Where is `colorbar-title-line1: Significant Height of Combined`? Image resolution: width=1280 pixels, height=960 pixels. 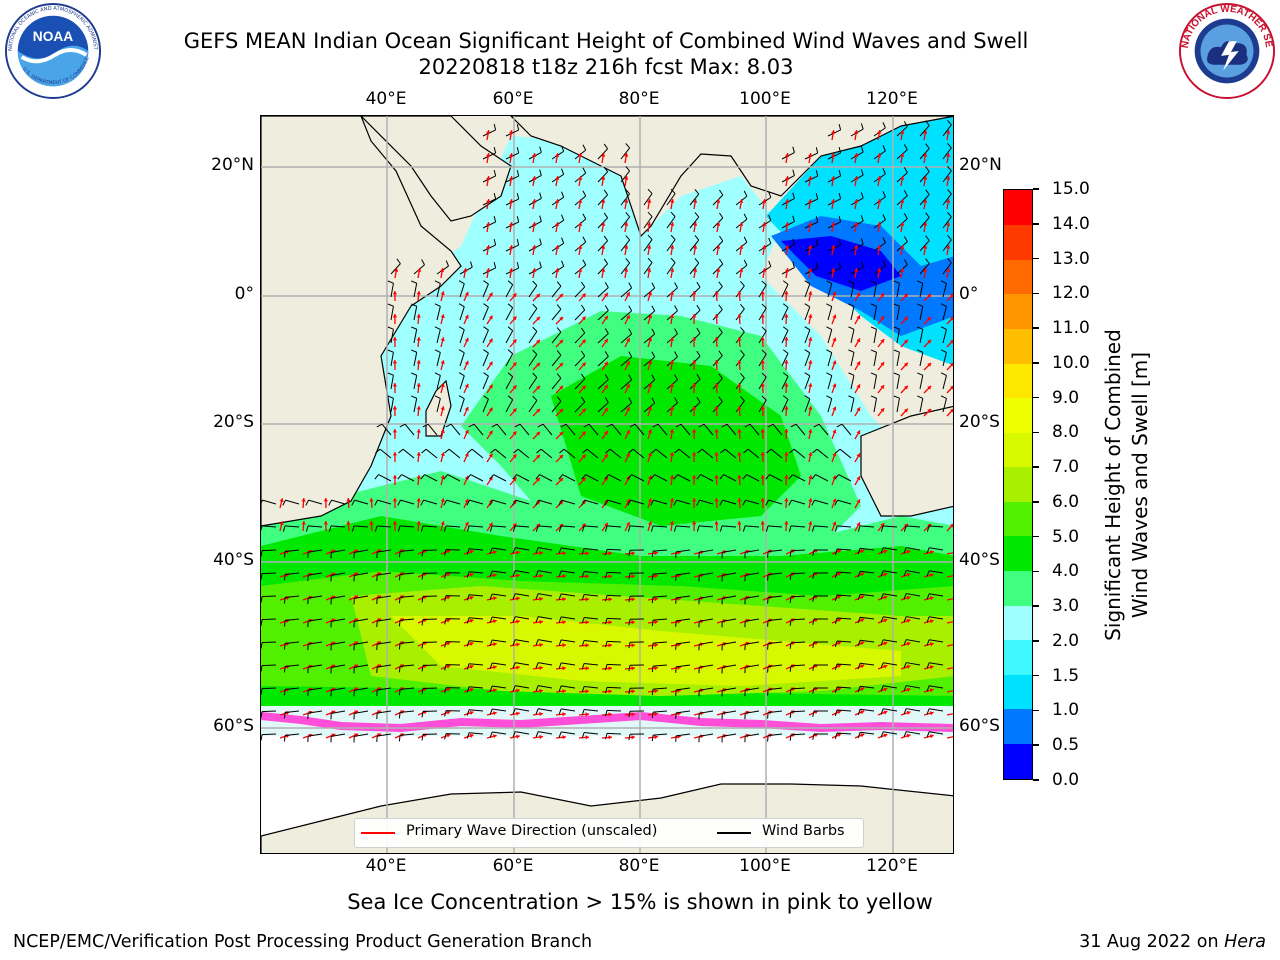 colorbar-title-line1: Significant Height of Combined is located at coordinates (1113, 485).